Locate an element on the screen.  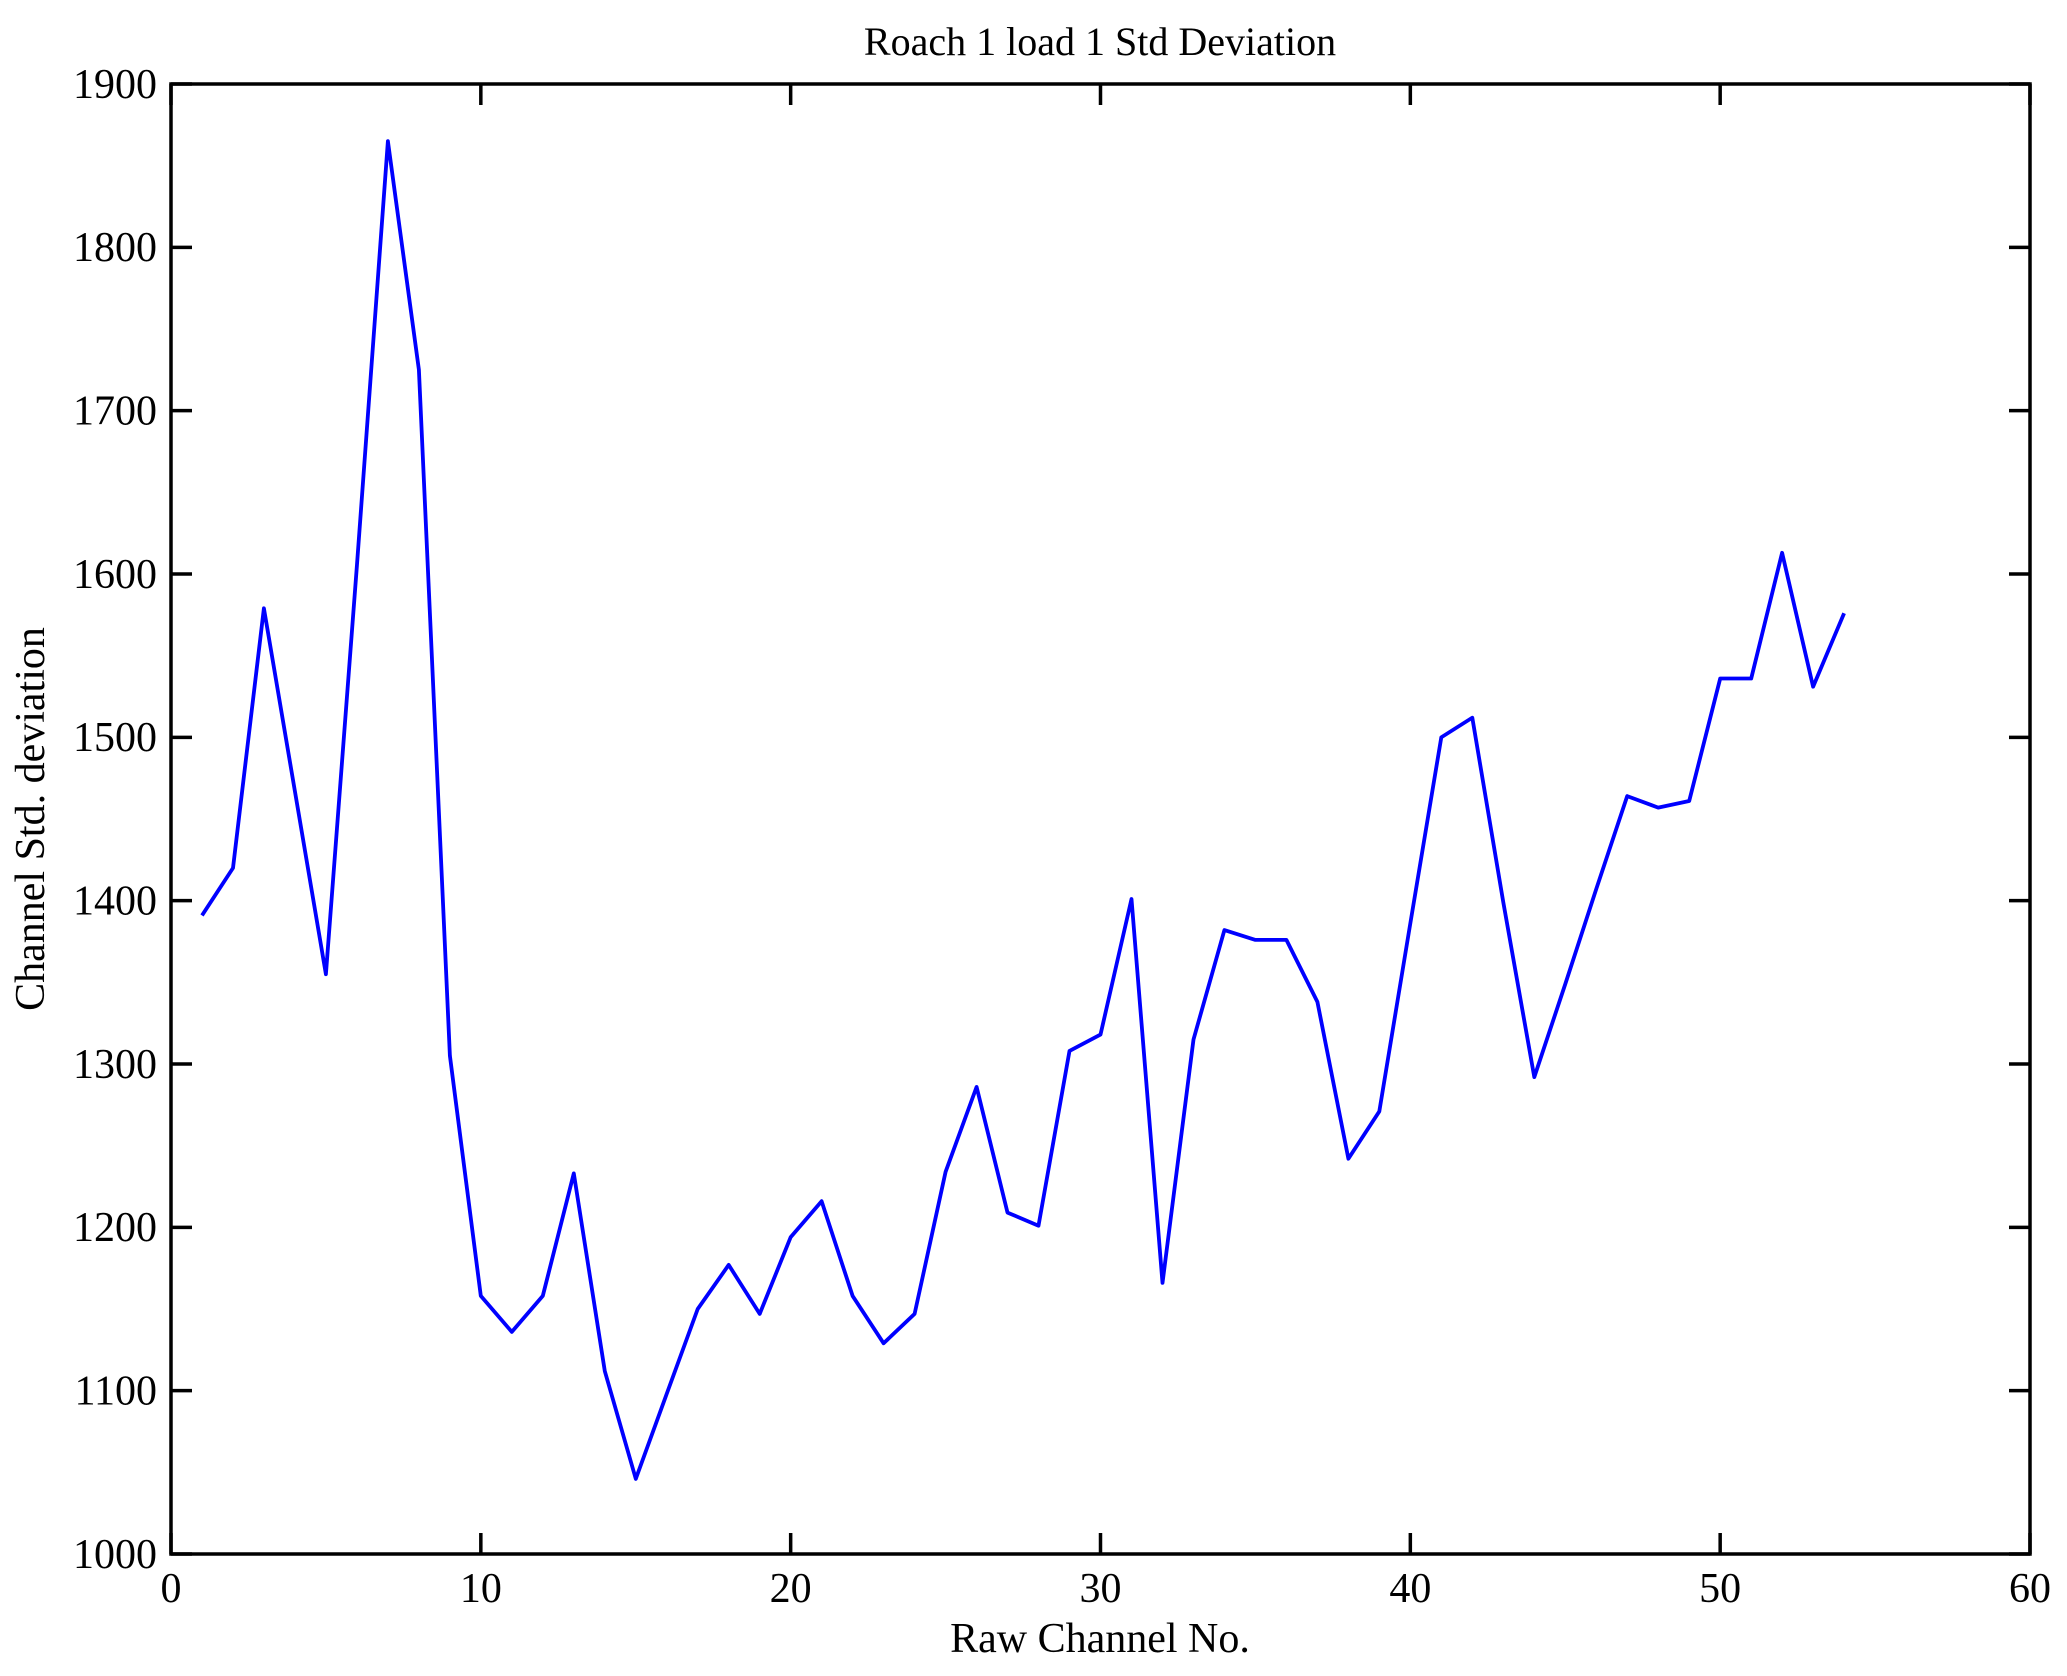
chart-title: Roach 1 load 1 Std Deviation is located at coordinates (1100, 41).